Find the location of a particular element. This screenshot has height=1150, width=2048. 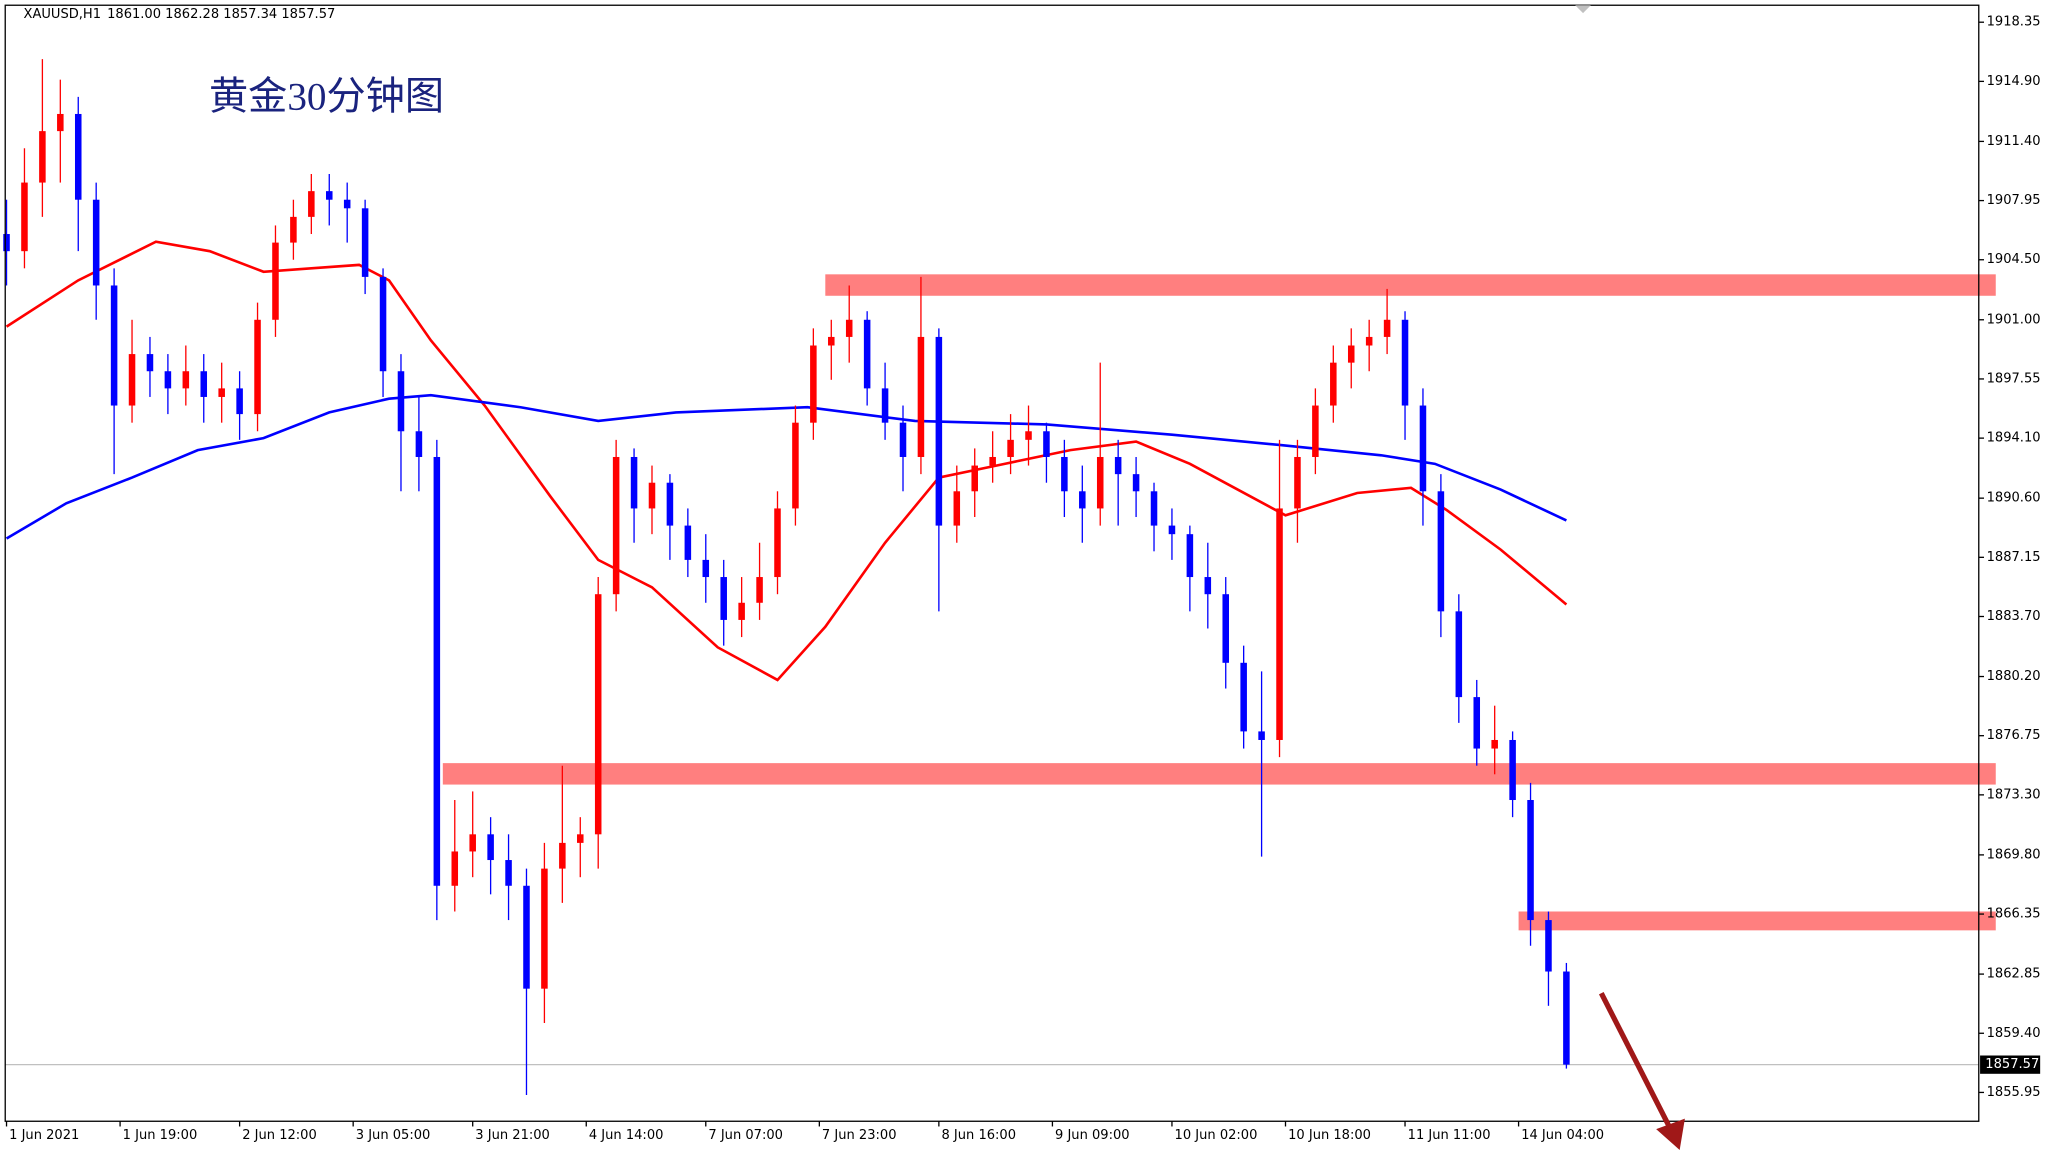

arrow-shaft is located at coordinates (1636, 1062).